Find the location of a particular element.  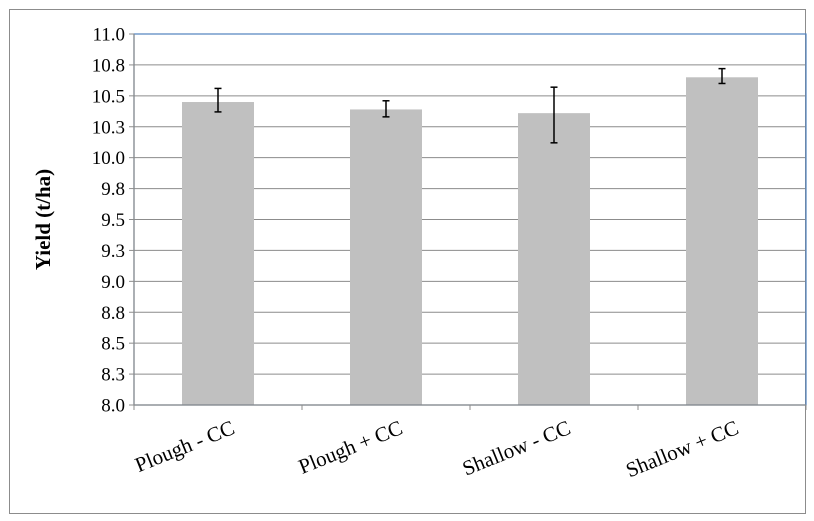

y-tick-label: 8.0 is located at coordinates (113, 406).